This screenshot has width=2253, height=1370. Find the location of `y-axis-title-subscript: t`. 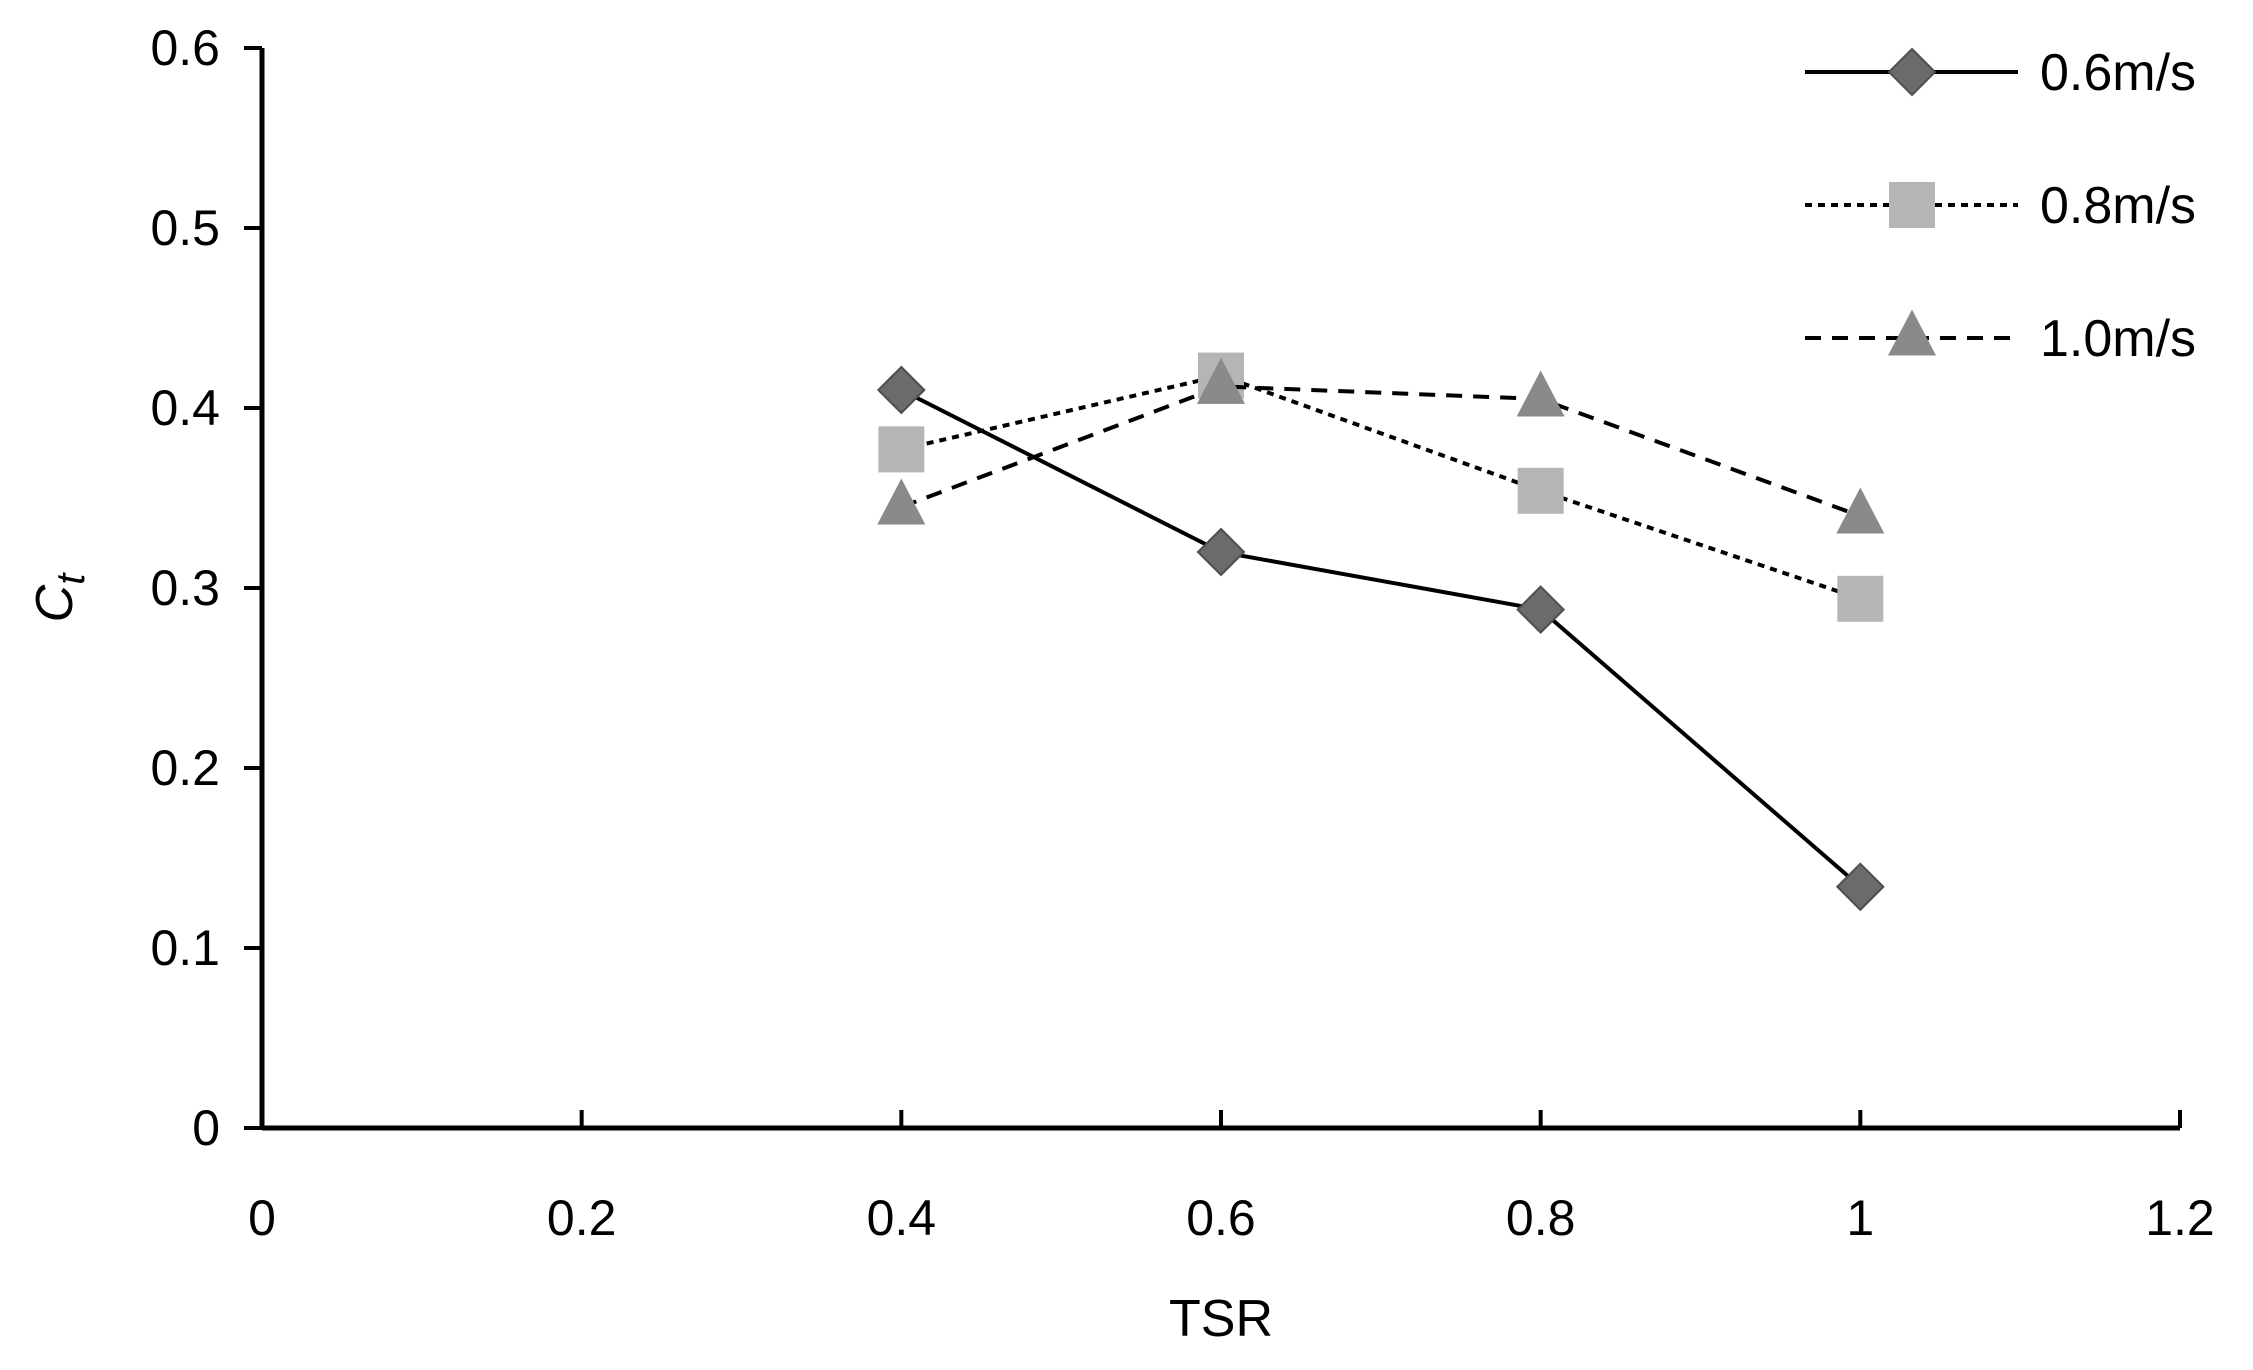

y-axis-title-subscript: t is located at coordinates (71, 578).